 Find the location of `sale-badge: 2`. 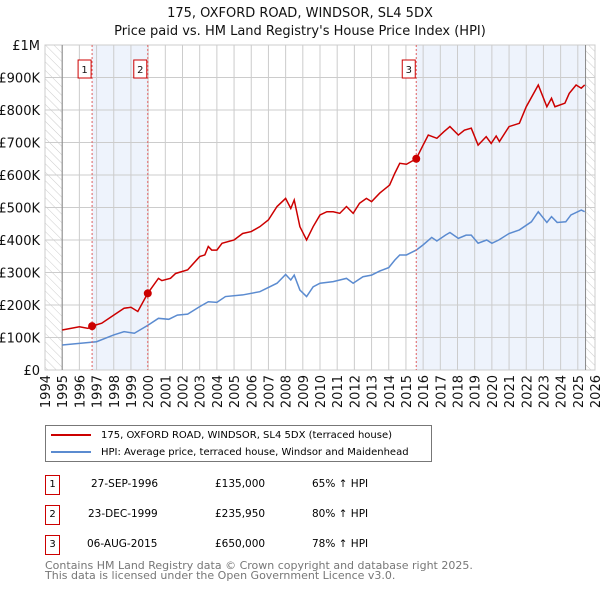

sale-badge: 2 is located at coordinates (52, 515).